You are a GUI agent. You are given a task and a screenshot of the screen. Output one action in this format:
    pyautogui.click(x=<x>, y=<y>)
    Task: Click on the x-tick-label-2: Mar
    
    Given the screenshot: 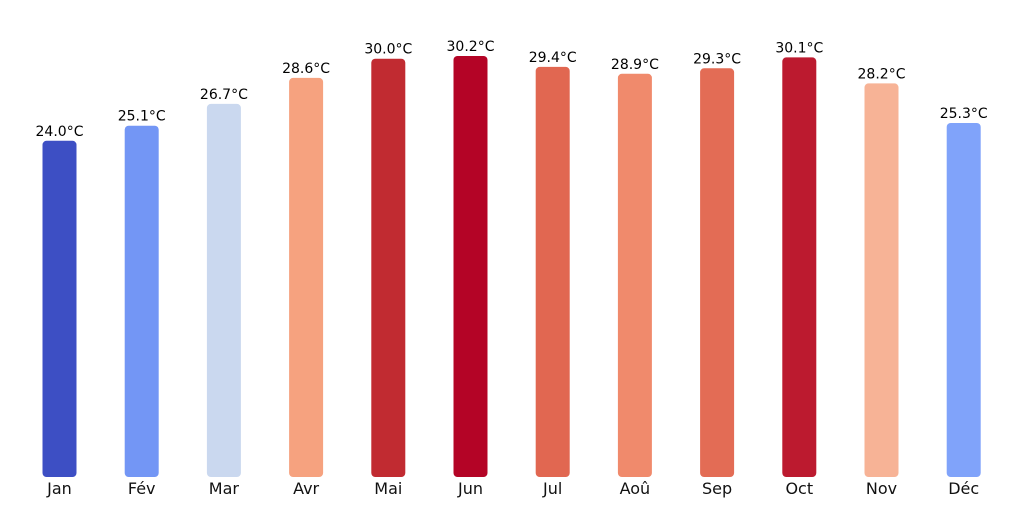 What is the action you would take?
    pyautogui.click(x=224, y=488)
    